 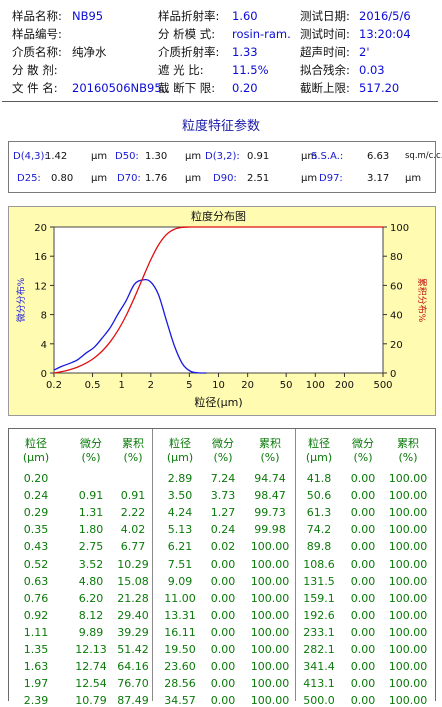 I want to click on header-label: 截断上限:, so click(x=325, y=88).